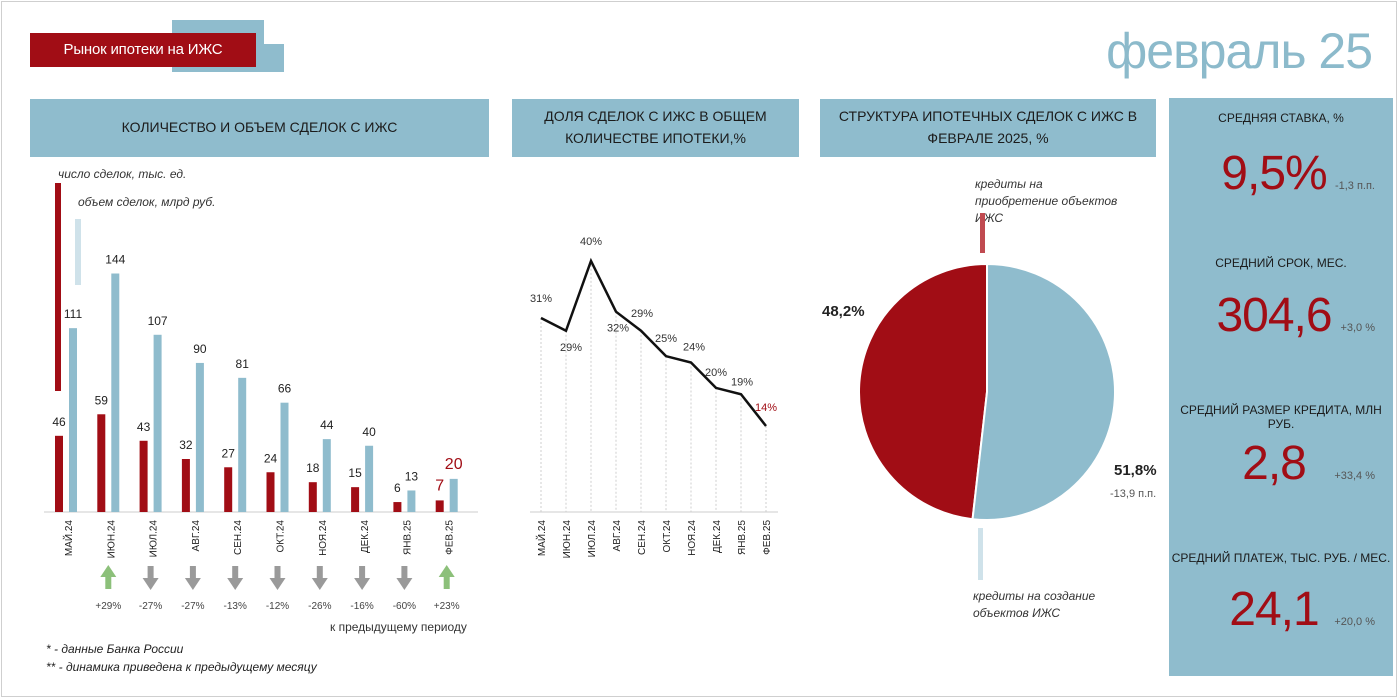 Image resolution: width=1400 pixels, height=700 pixels. Describe the element at coordinates (1239, 51) in the screenshot. I see `report-period: февраль 25` at that location.